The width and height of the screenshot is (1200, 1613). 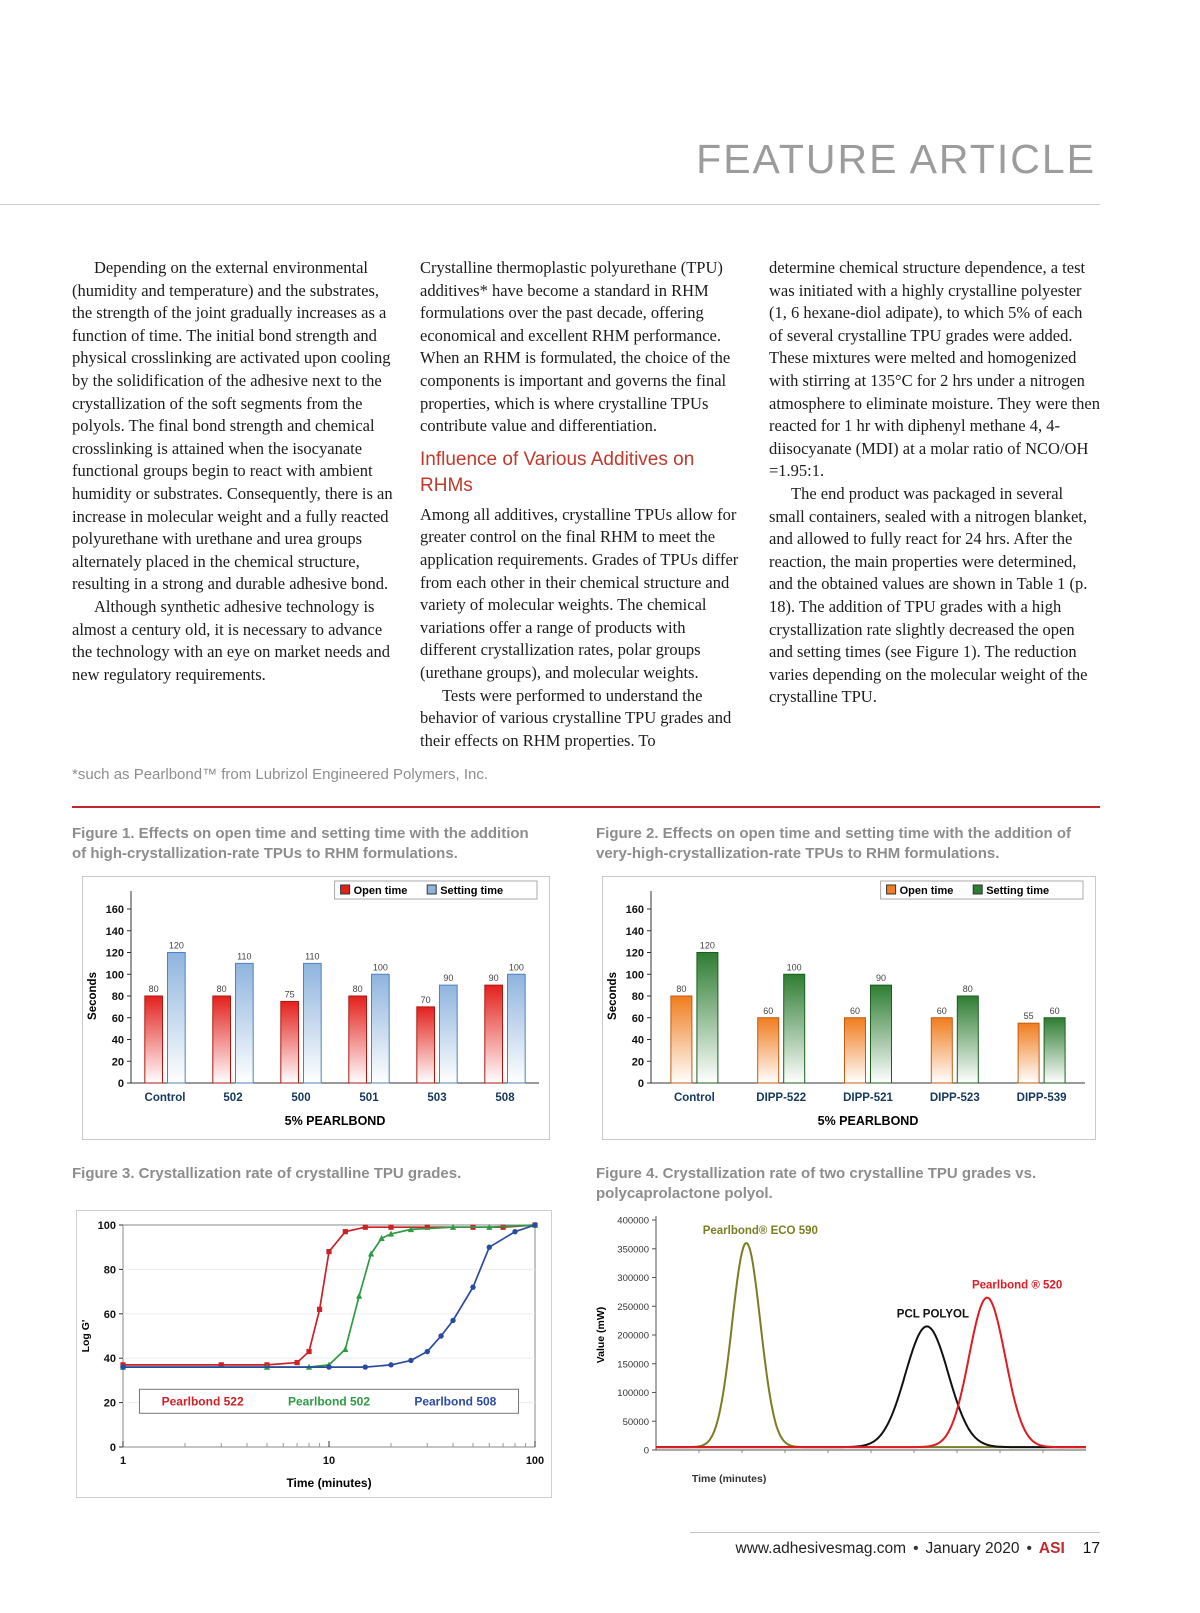 I want to click on footer-date: January 2020, so click(x=972, y=1548).